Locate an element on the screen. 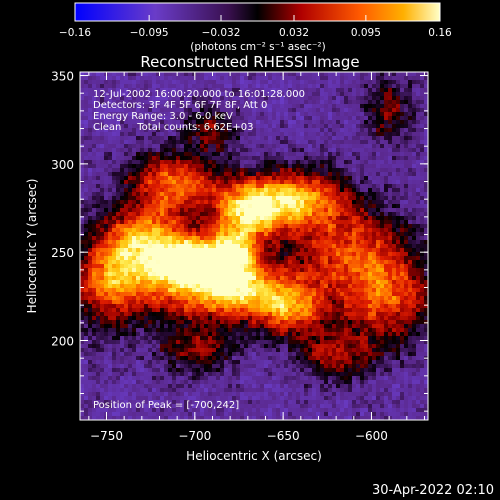 This screenshot has height=500, width=500. info-clean-counts: Clean Total counts: 6.62E+03 is located at coordinates (173, 127).